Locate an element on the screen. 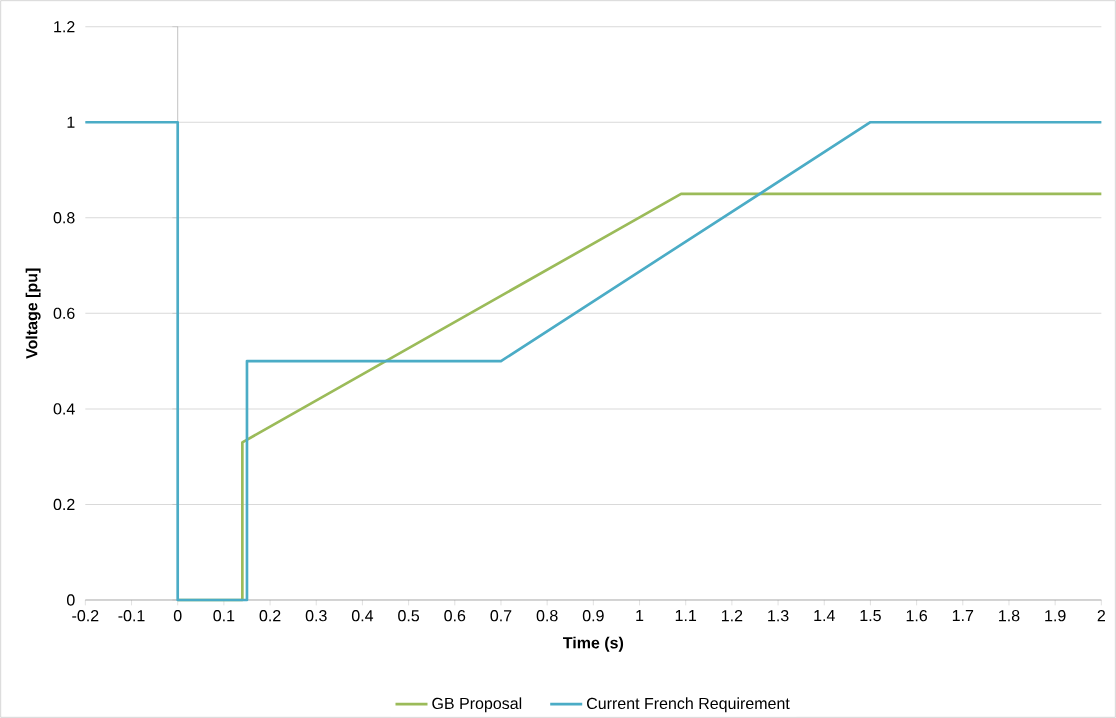 Image resolution: width=1116 pixels, height=718 pixels. legend-label: Current French Requirement is located at coordinates (688, 705).